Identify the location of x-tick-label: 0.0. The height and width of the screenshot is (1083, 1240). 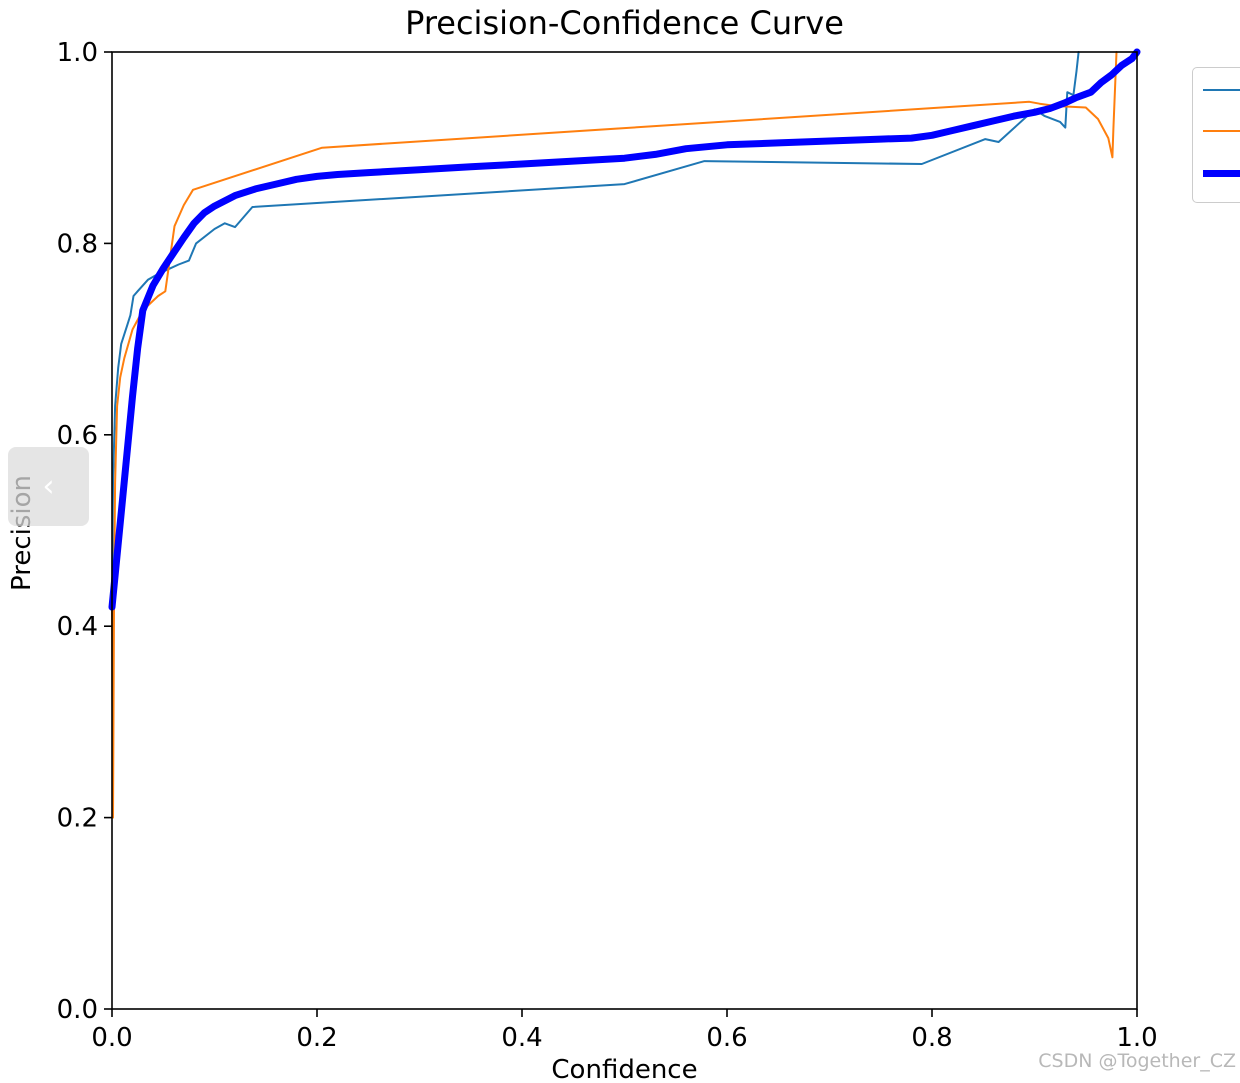
(111, 1038).